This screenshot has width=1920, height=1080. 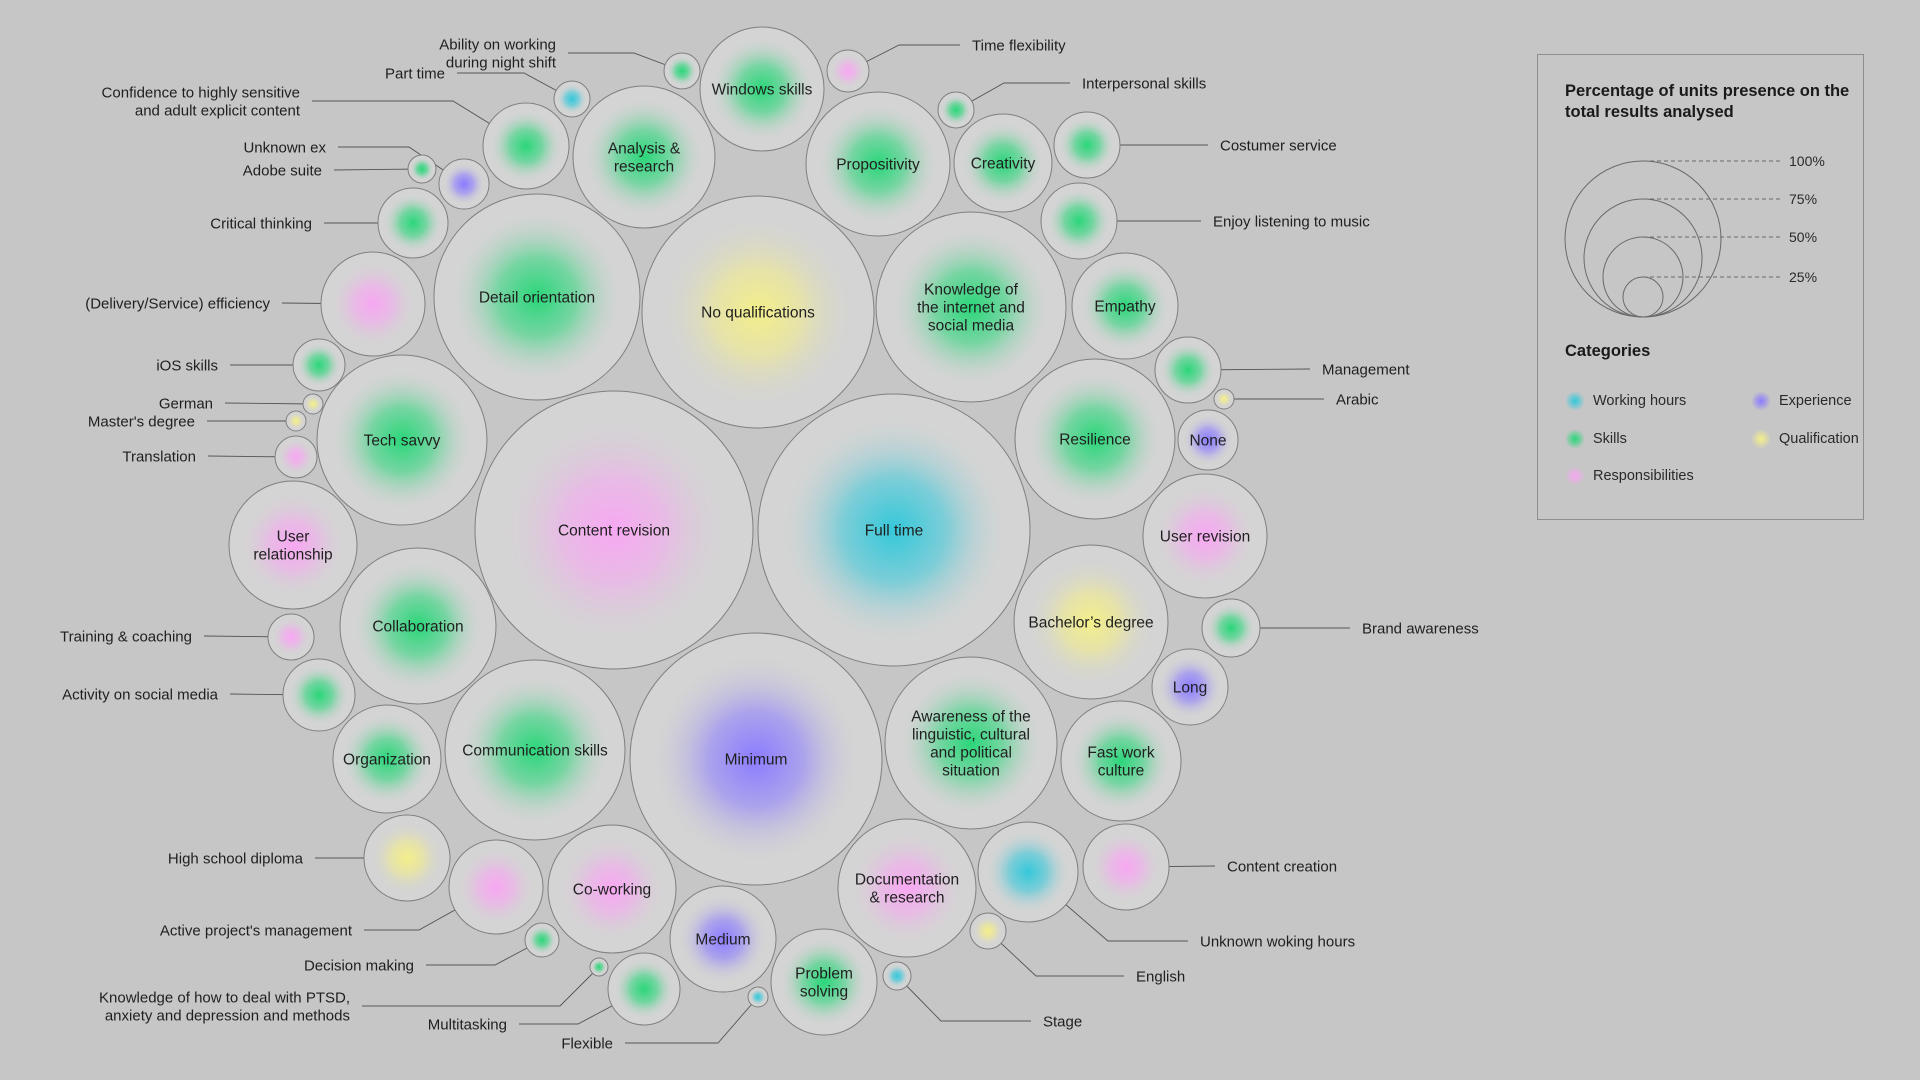 What do you see at coordinates (284, 147) in the screenshot?
I see `label-unknown-ex: Unknown ex` at bounding box center [284, 147].